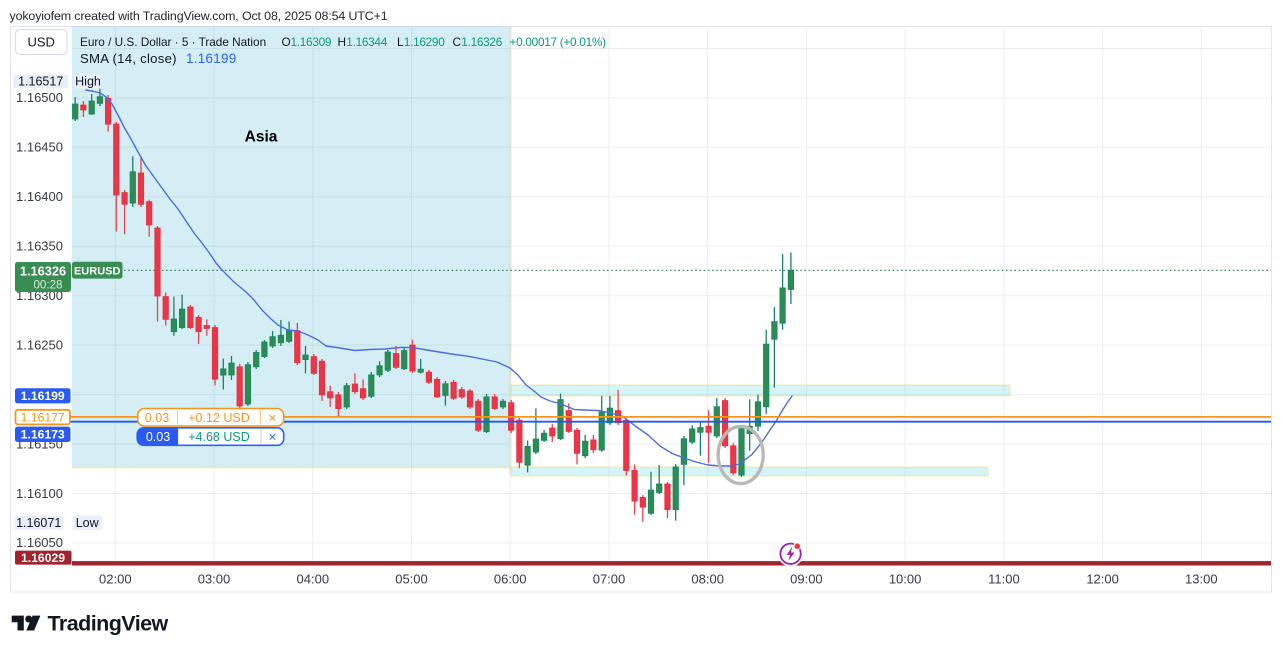  Describe the element at coordinates (39, 344) in the screenshot. I see `svg-text: 1.16250` at that location.